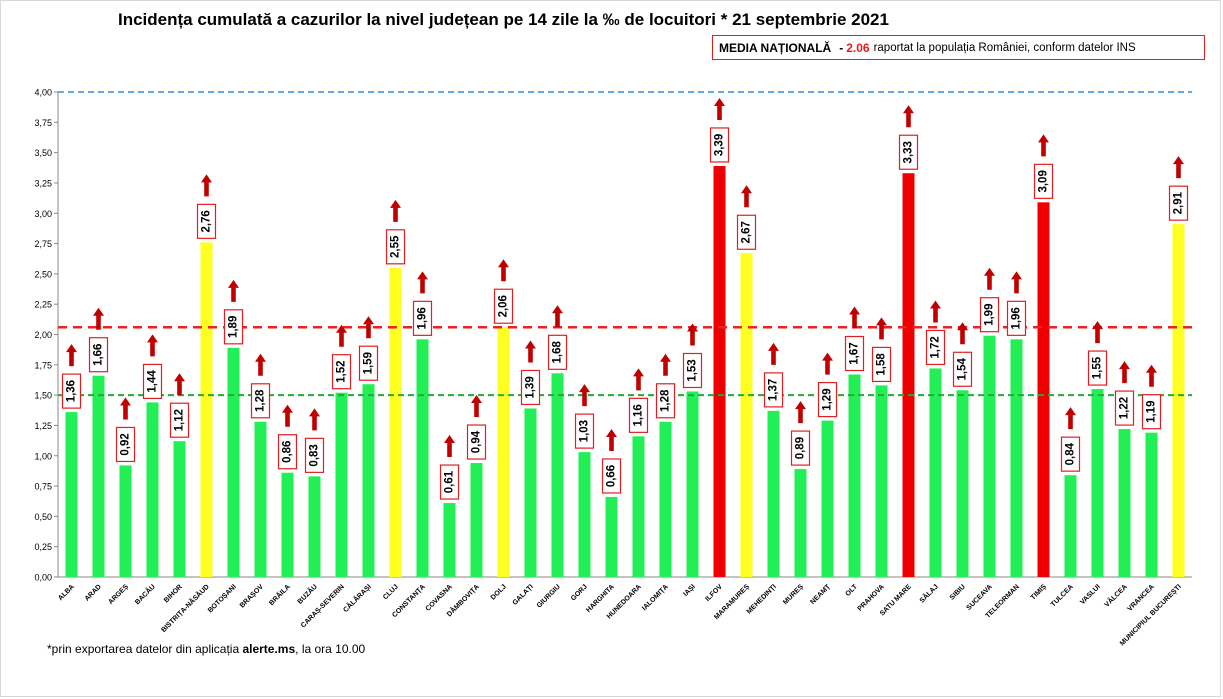 The height and width of the screenshot is (699, 1223). Describe the element at coordinates (936, 347) in the screenshot. I see `value-label: 1,72` at that location.